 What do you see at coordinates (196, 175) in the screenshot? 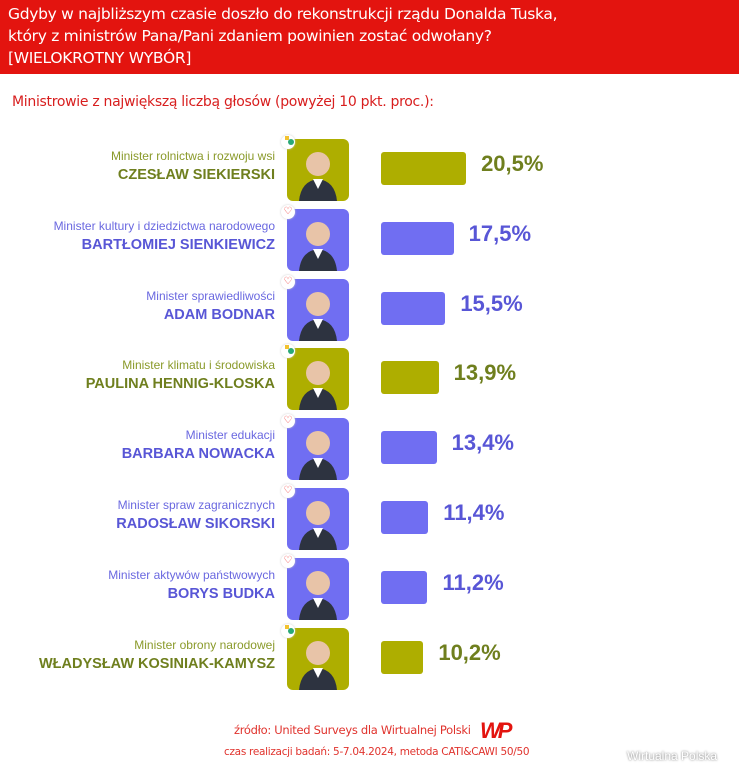
I see `minister-name: CZESŁAW SIEKIERSKI` at bounding box center [196, 175].